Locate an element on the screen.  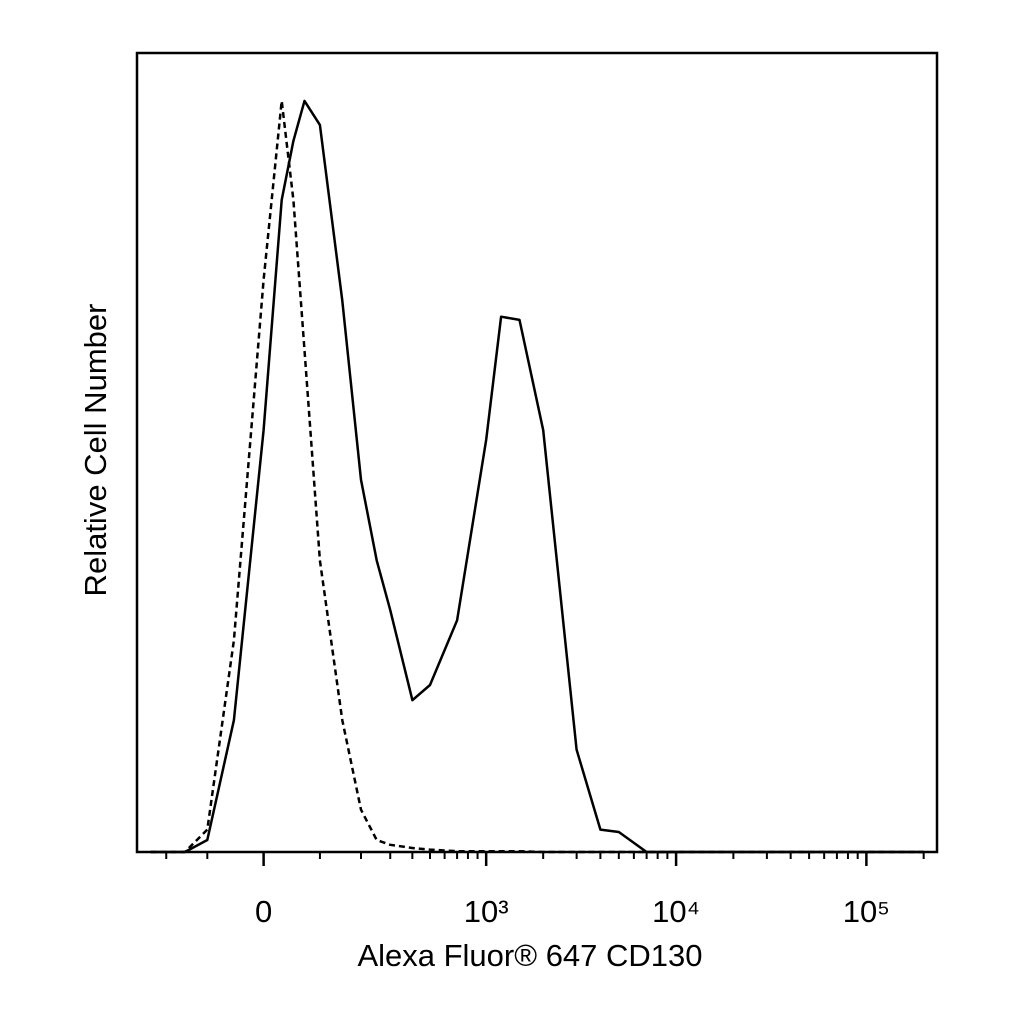
x-tick-label: 10³ is located at coordinates (486, 911).